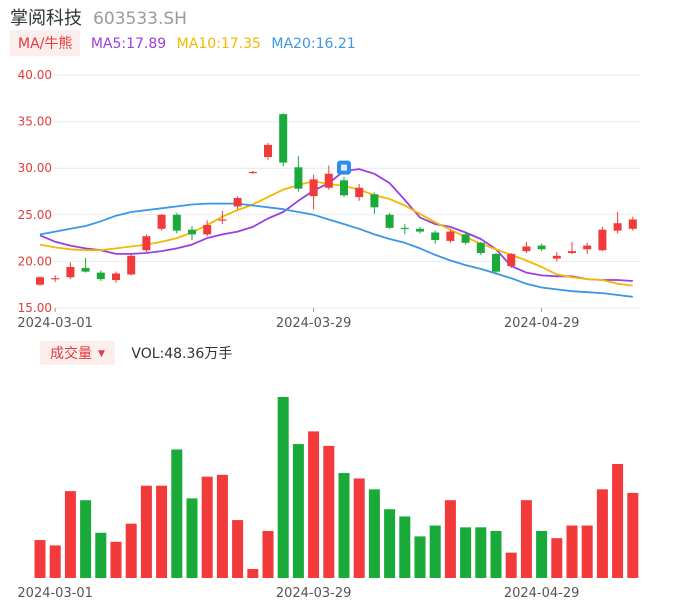 The image size is (686, 606). Describe the element at coordinates (314, 323) in the screenshot. I see `date-tick-label: 2024-03-29` at that location.